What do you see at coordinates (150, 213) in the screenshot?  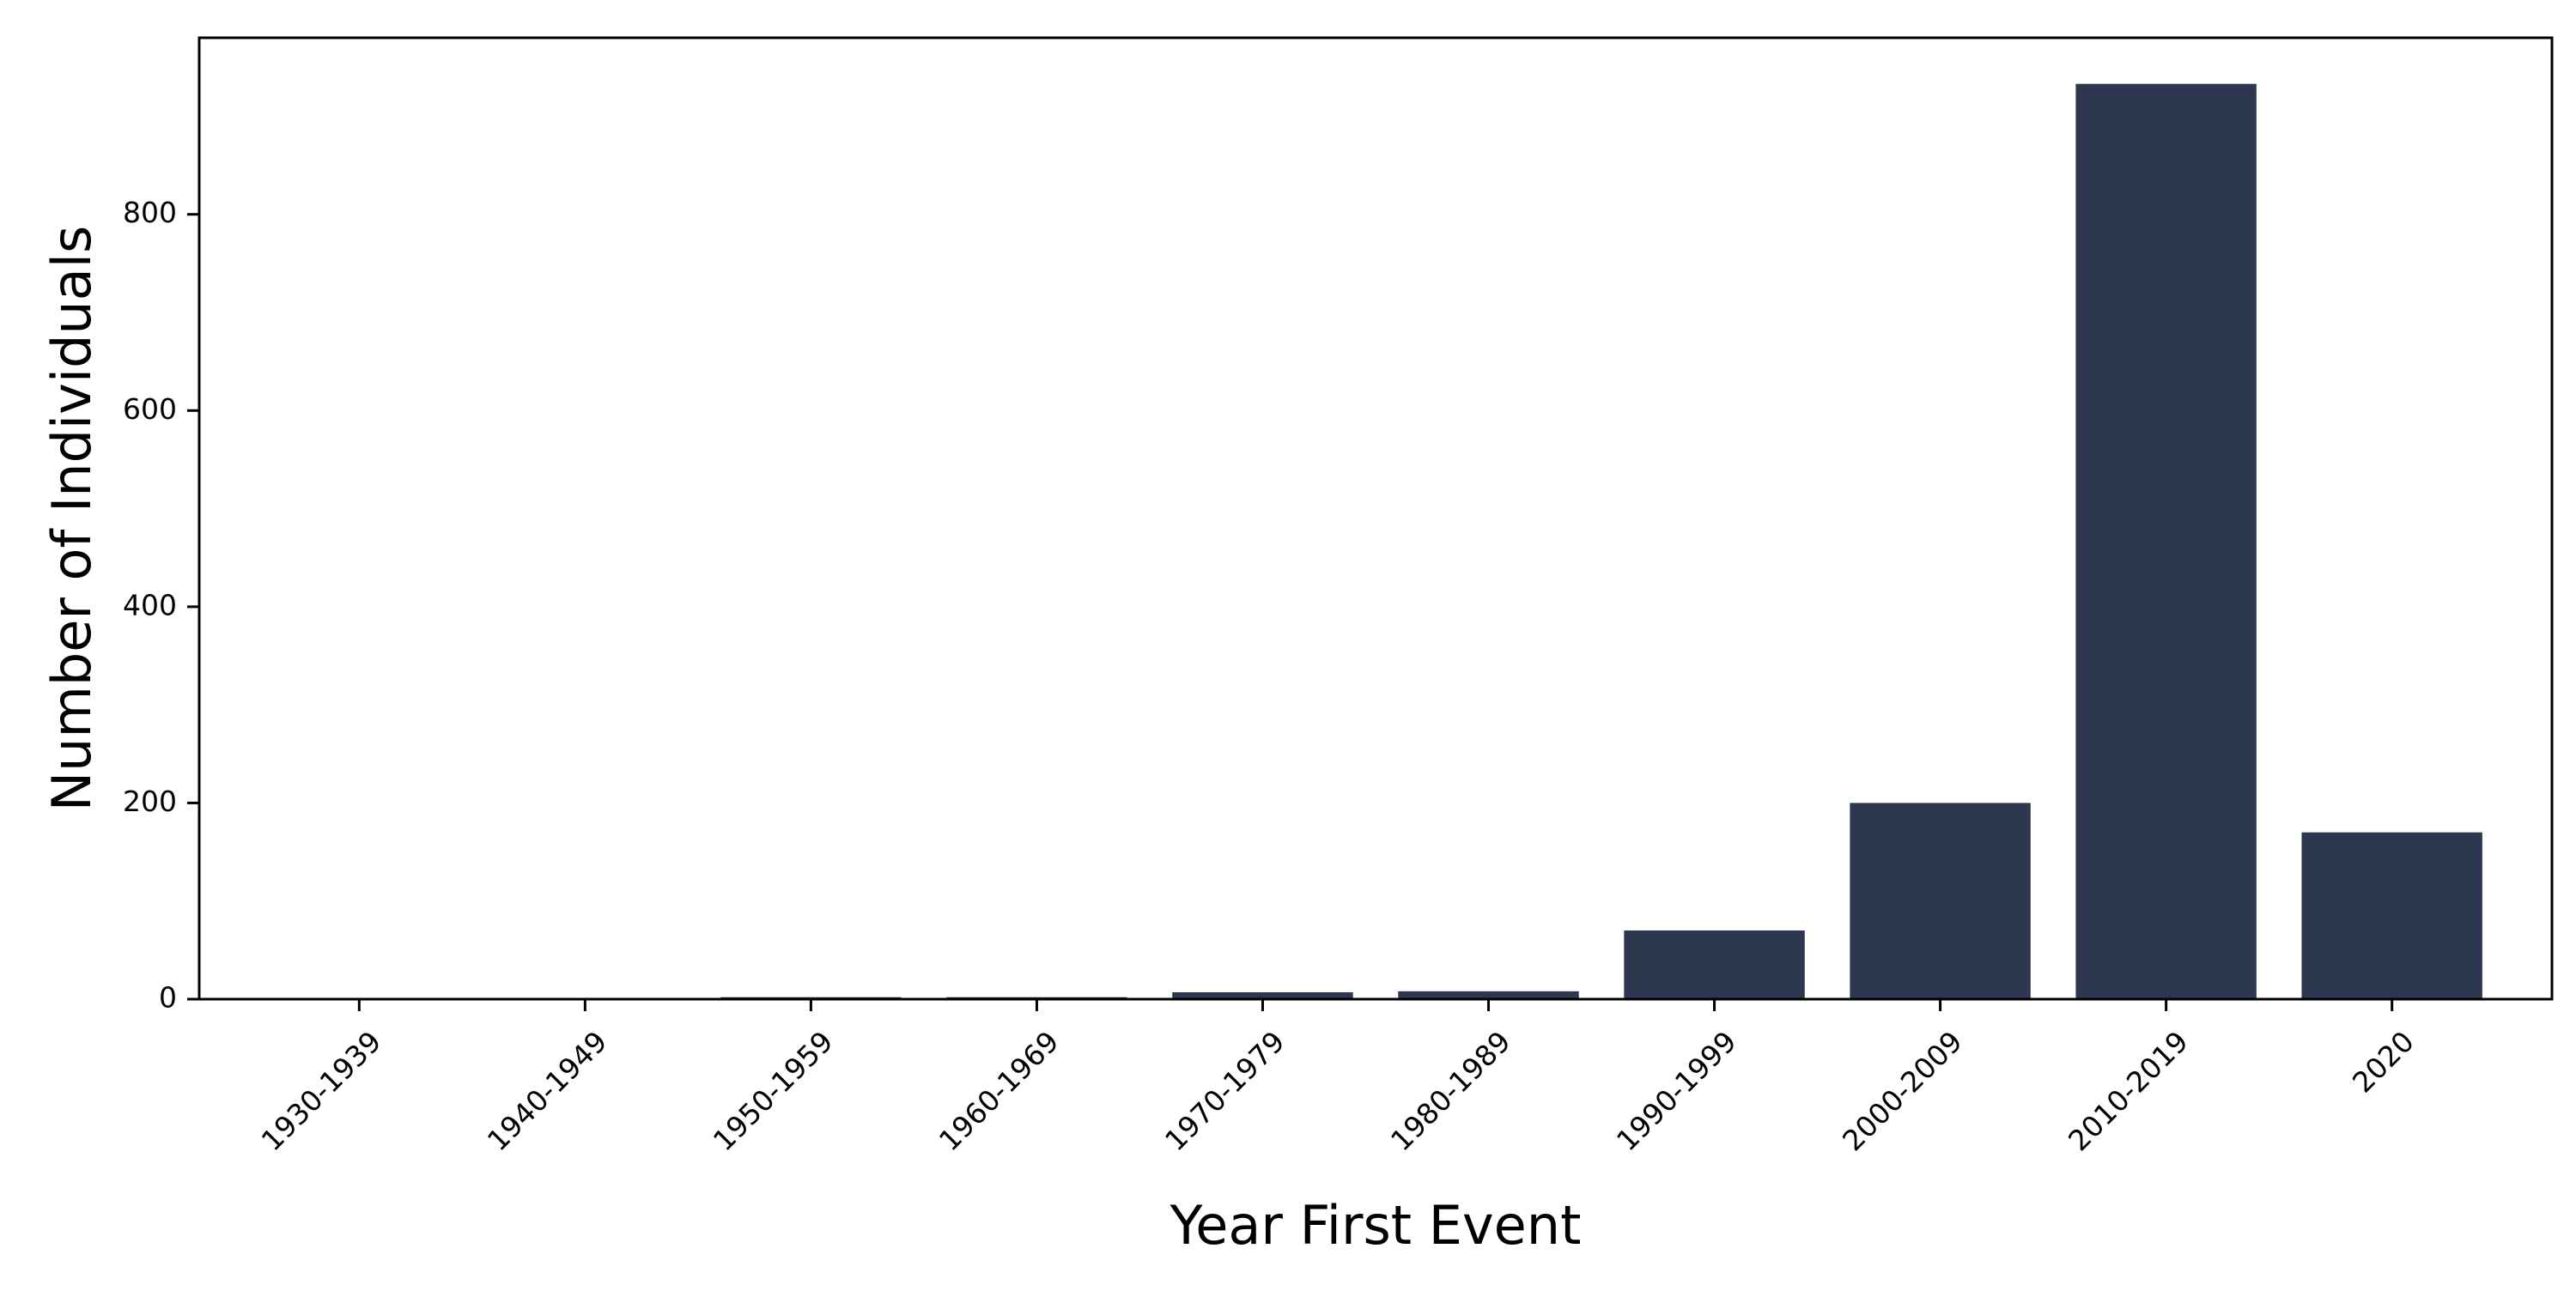 I see `y-tick-label: 800` at bounding box center [150, 213].